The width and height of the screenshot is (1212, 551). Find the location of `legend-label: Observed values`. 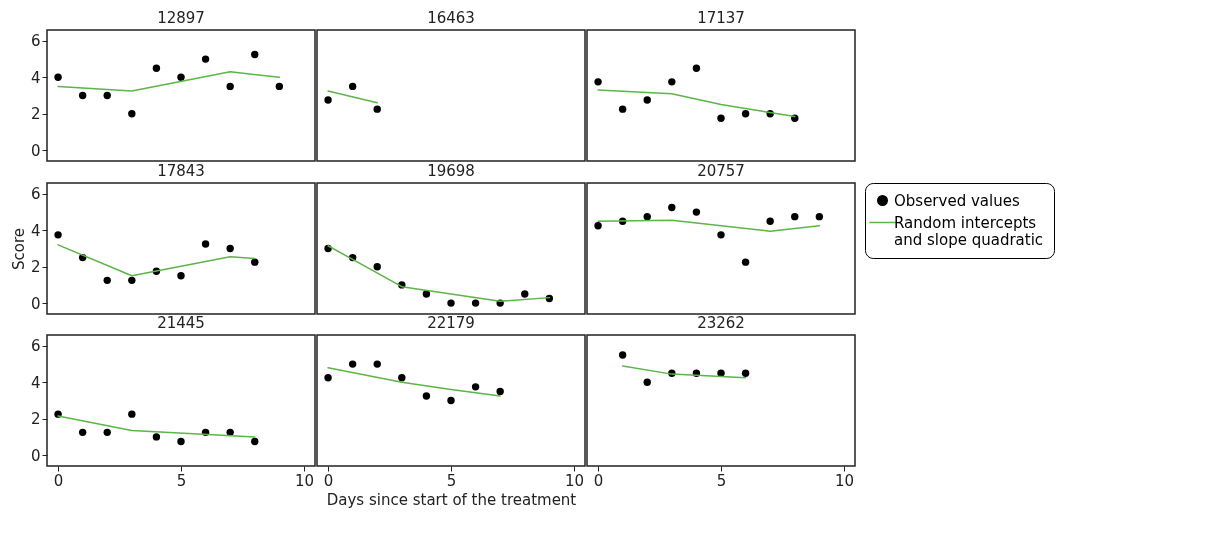

legend-label: Observed values is located at coordinates (957, 200).